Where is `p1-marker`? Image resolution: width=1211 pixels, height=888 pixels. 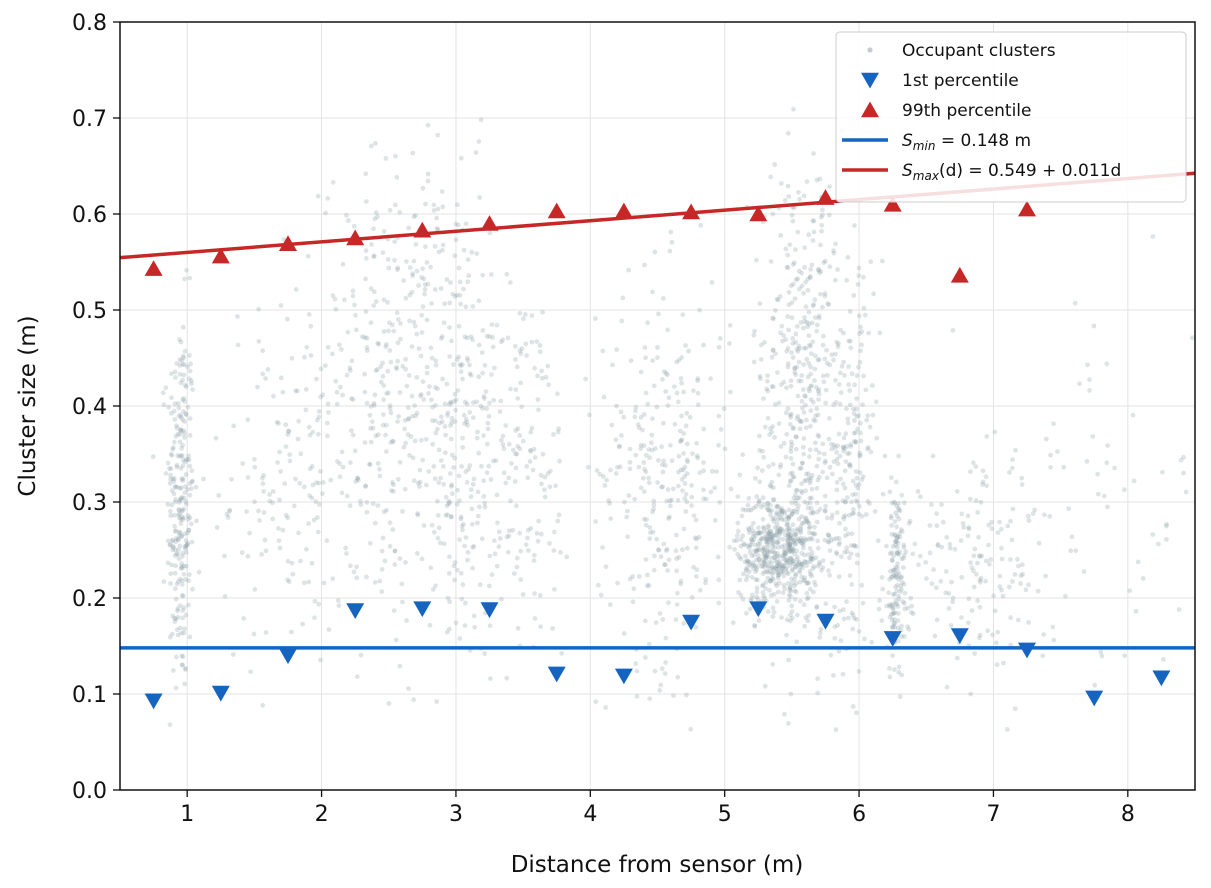 p1-marker is located at coordinates (691, 622).